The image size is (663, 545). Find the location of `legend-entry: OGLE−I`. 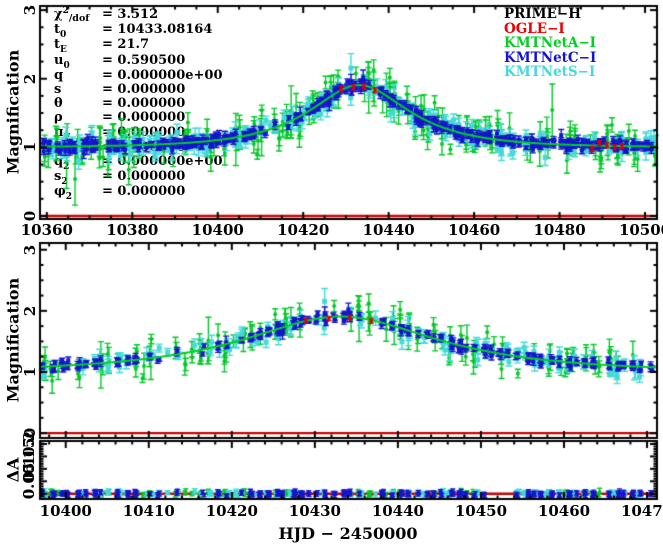

legend-entry: OGLE−I is located at coordinates (534, 28).